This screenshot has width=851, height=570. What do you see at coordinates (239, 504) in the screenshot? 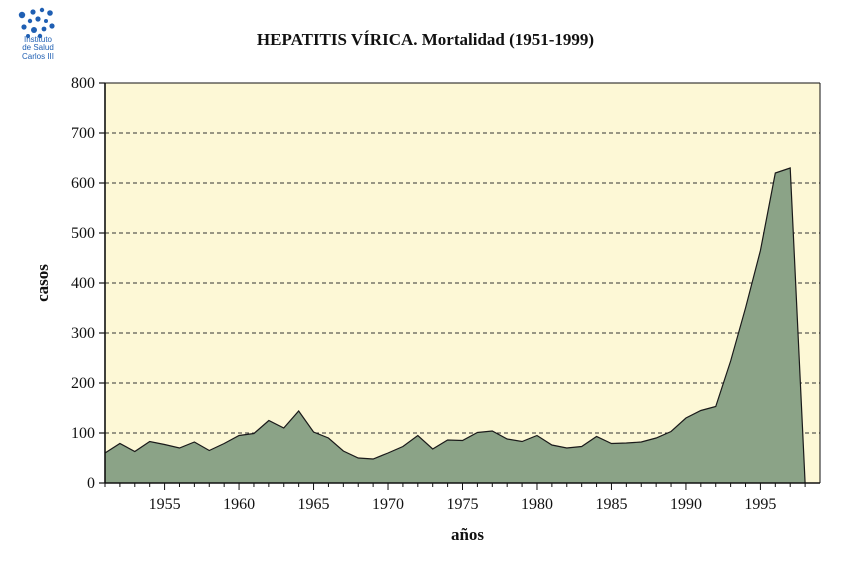
I see `x-tick-label: 1960` at bounding box center [239, 504].